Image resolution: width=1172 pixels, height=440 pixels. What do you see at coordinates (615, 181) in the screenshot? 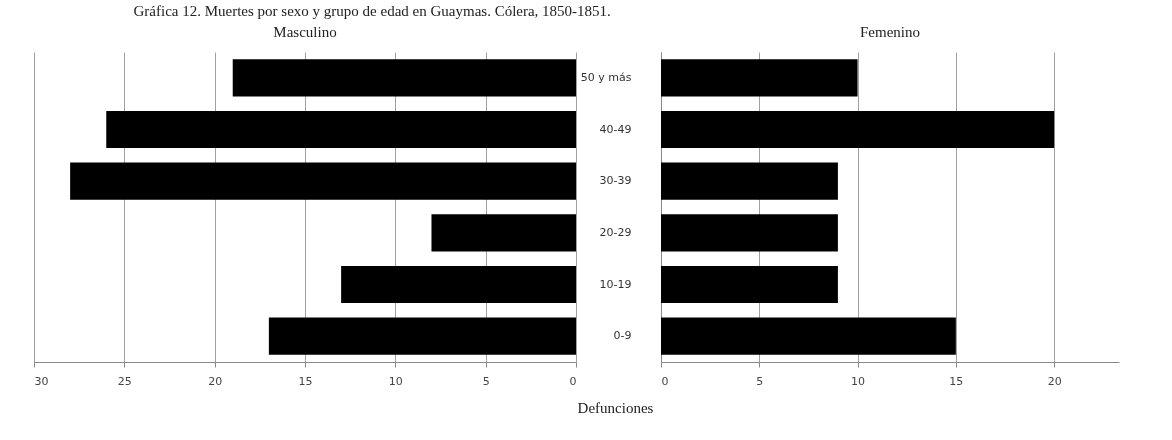
I see `y-tick-label: 30-39` at bounding box center [615, 181].